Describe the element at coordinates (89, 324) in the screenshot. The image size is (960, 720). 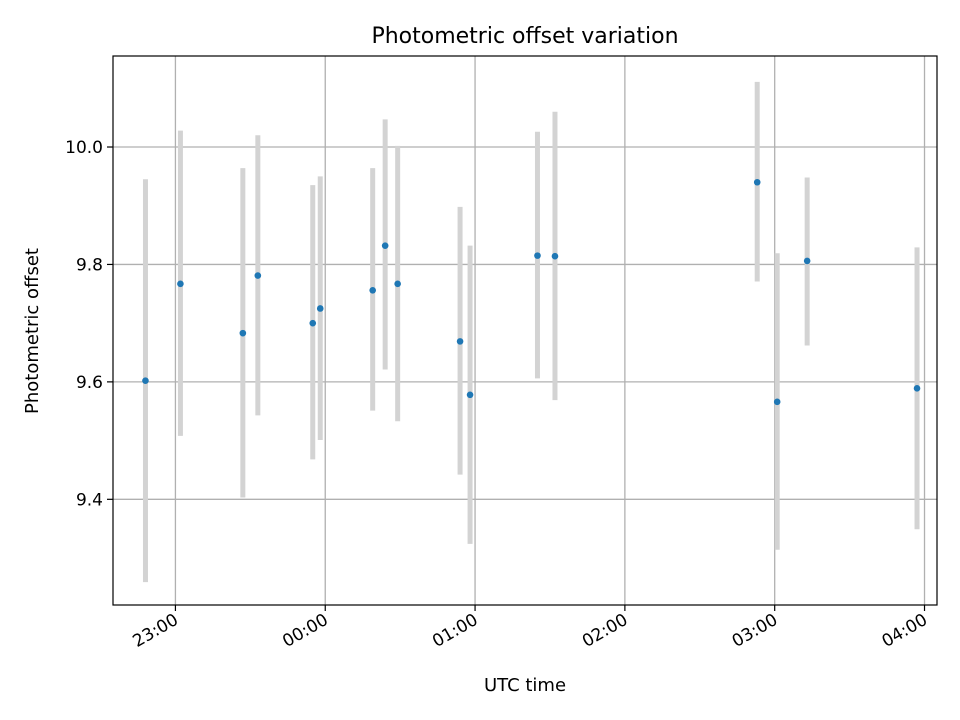
I see `y-axis-ticks: 9.4 9.6 9.8 10.0` at that location.